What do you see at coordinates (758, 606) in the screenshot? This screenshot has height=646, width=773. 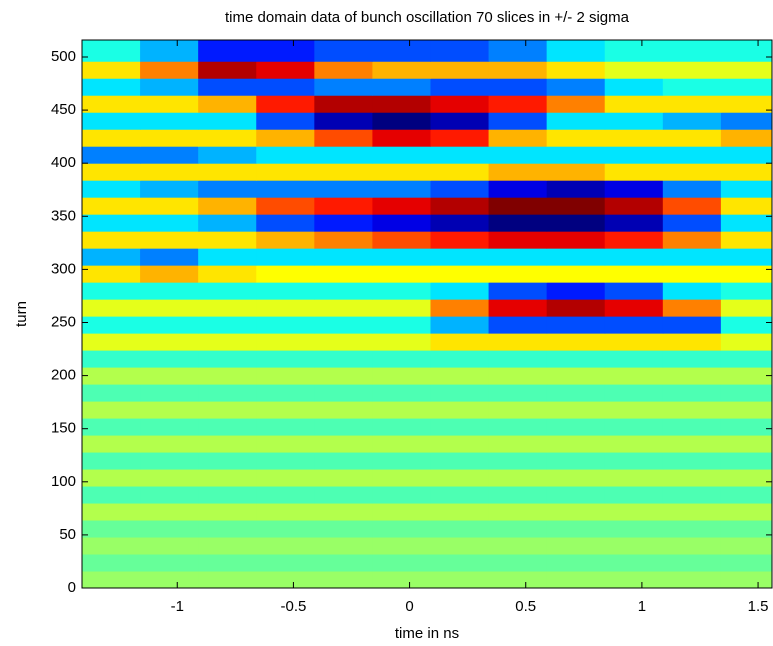 I see `x-tick-label: 1.5` at bounding box center [758, 606].